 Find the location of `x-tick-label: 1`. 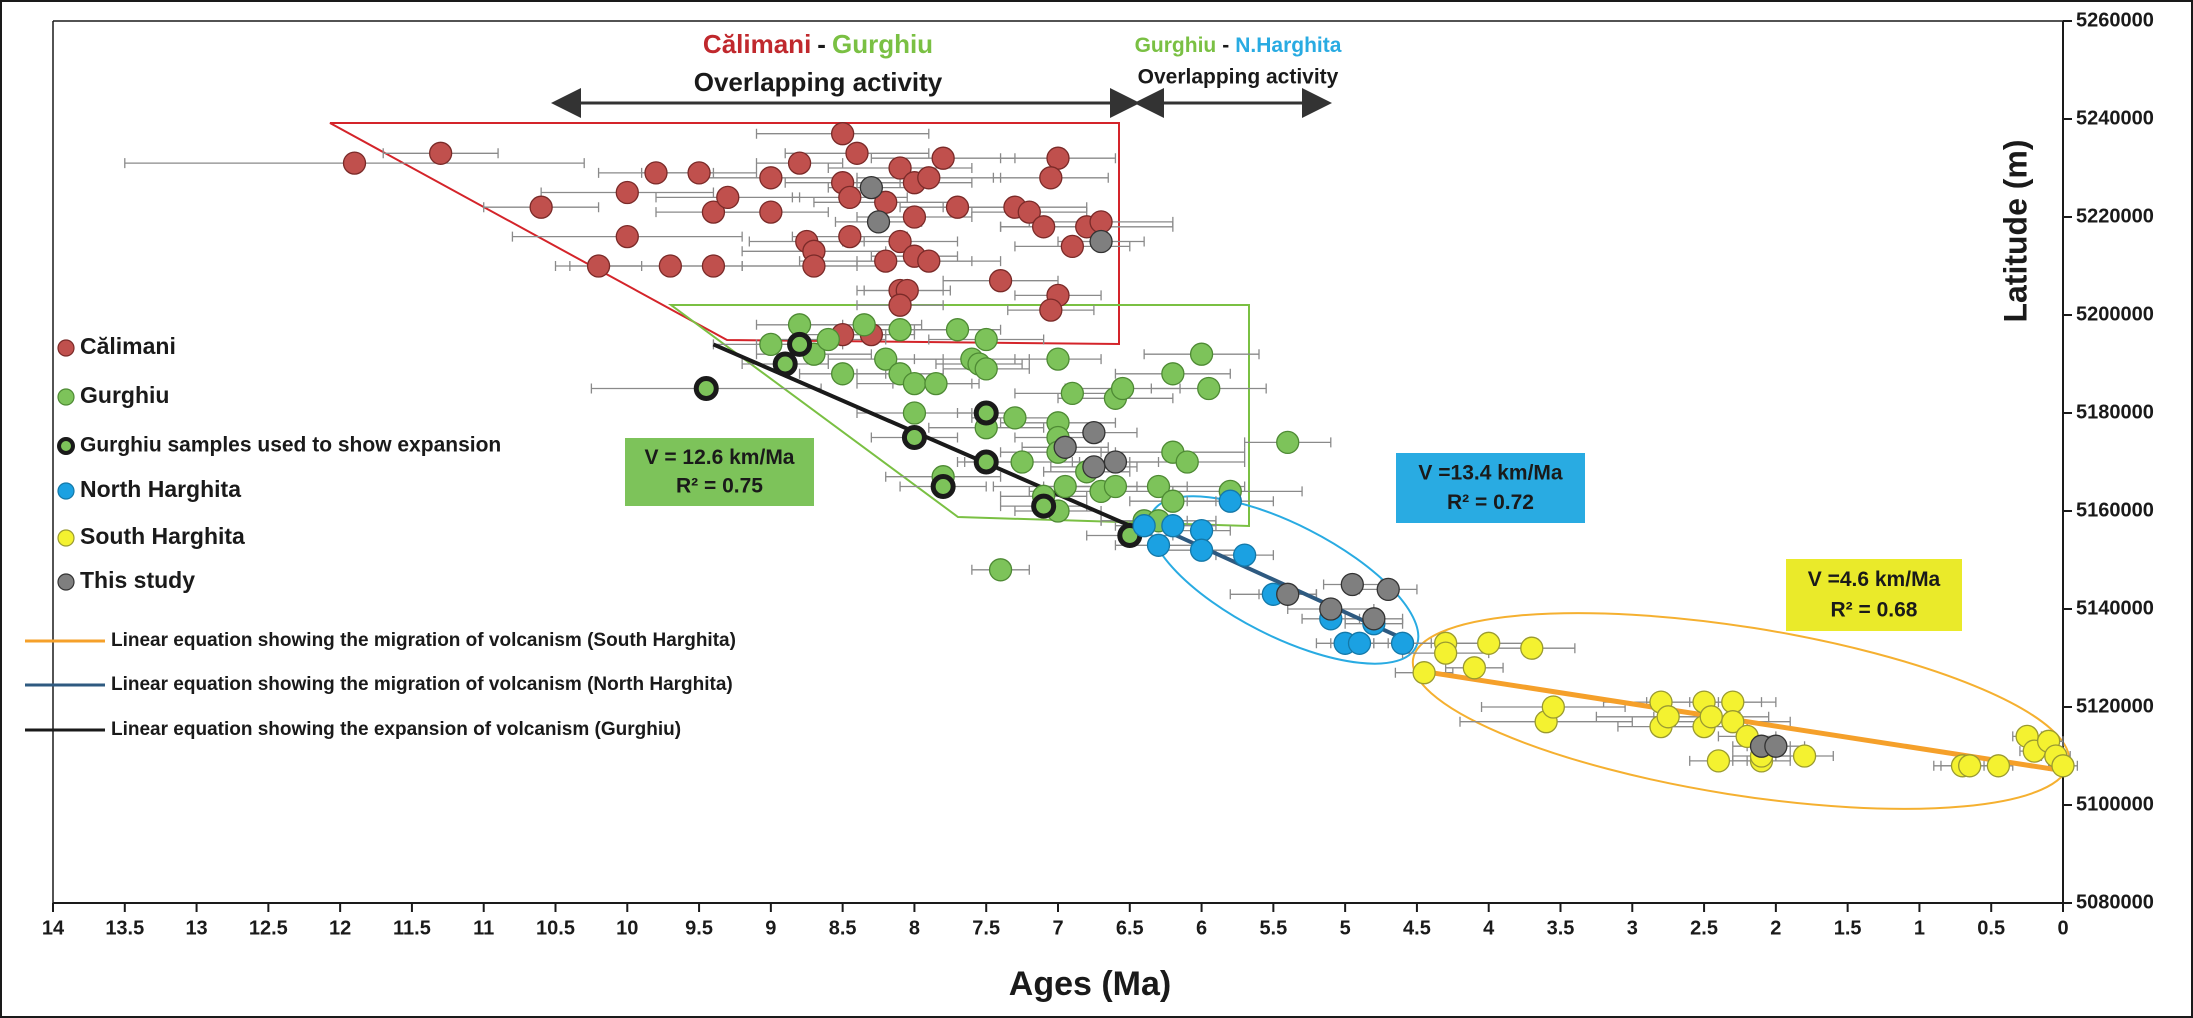

x-tick-label: 1 is located at coordinates (1919, 928).